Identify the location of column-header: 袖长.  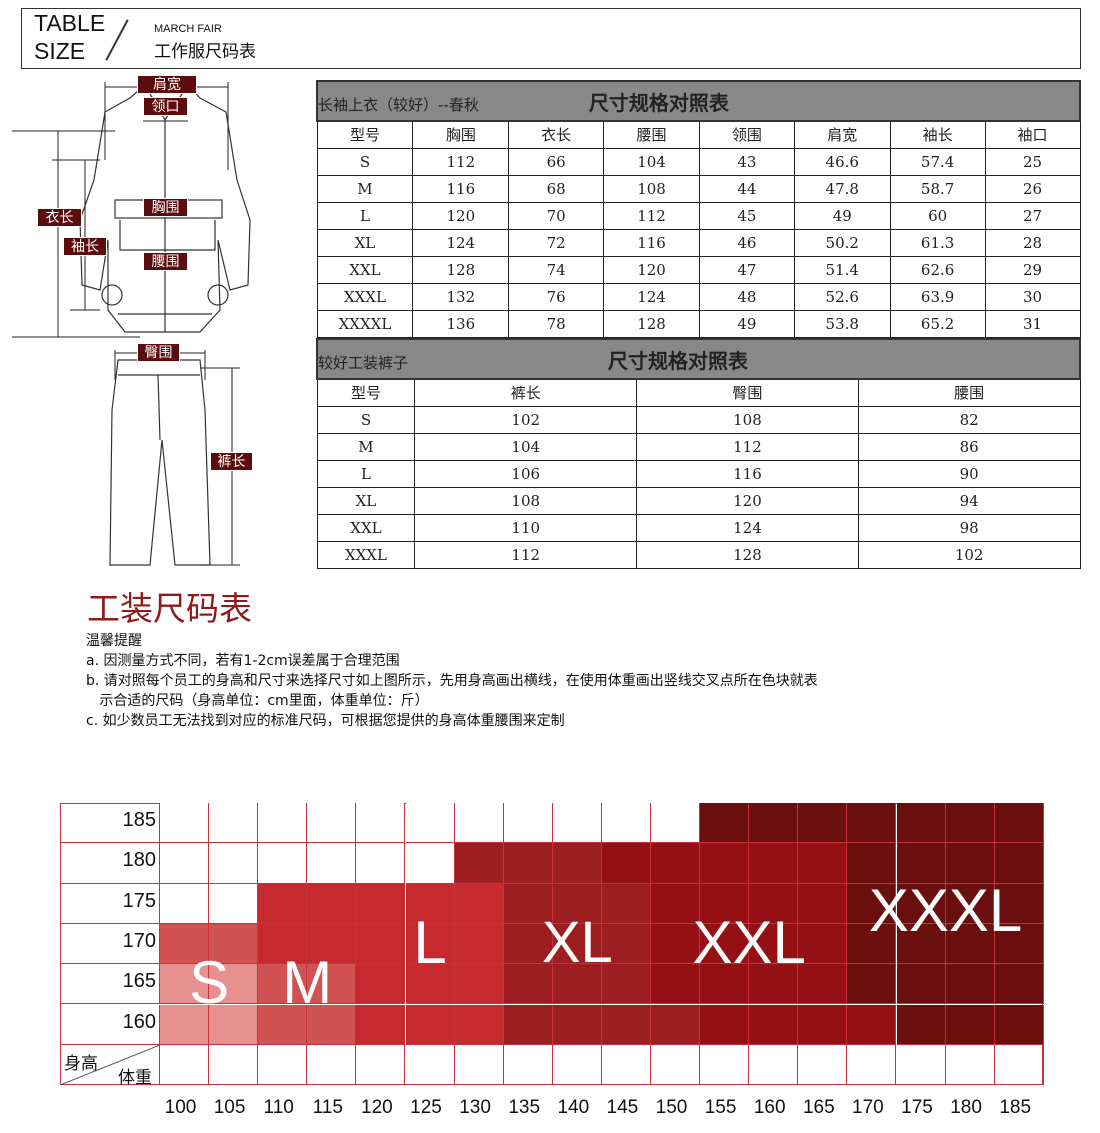
(937, 134).